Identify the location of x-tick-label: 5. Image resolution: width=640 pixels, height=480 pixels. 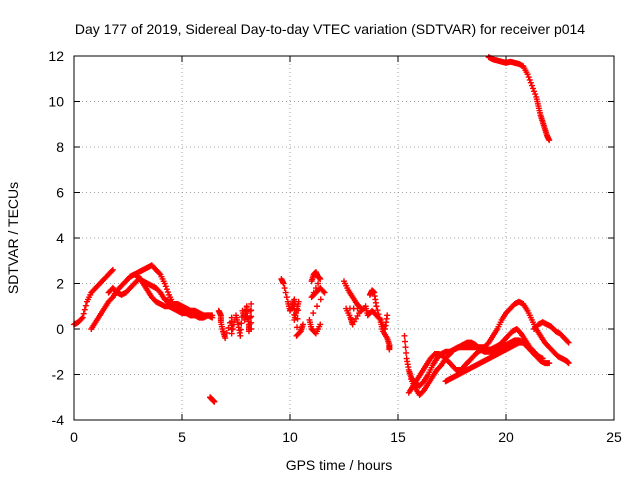
(182, 437).